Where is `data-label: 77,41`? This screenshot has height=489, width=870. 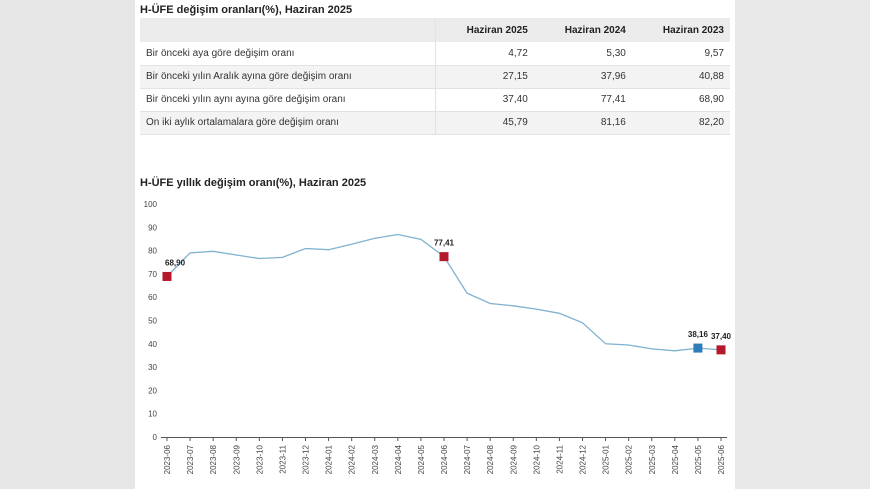
data-label: 77,41 is located at coordinates (444, 243).